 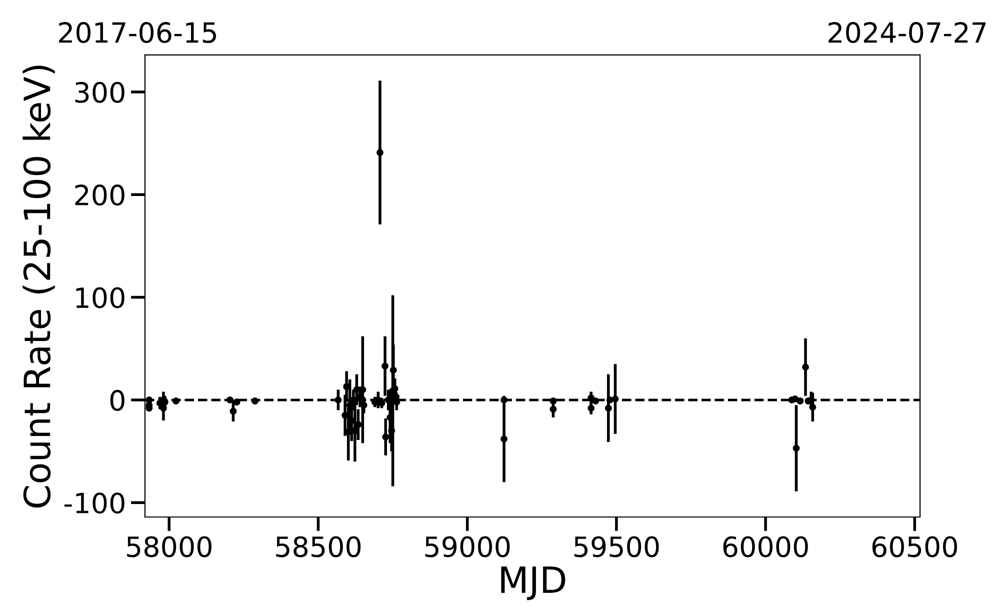 What do you see at coordinates (318, 547) in the screenshot?
I see `x-tick-label: 58500` at bounding box center [318, 547].